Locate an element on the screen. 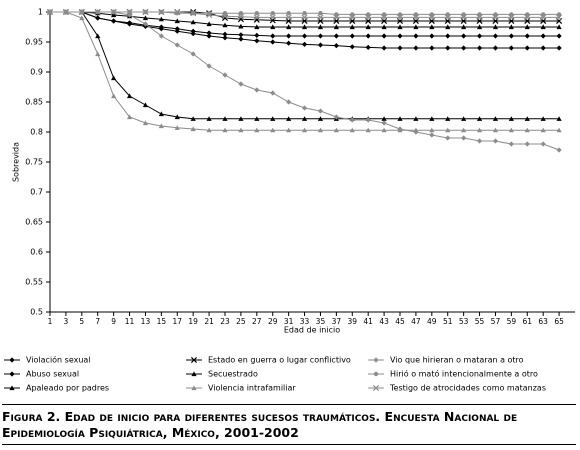  x-tick-label: 9 is located at coordinates (113, 321).